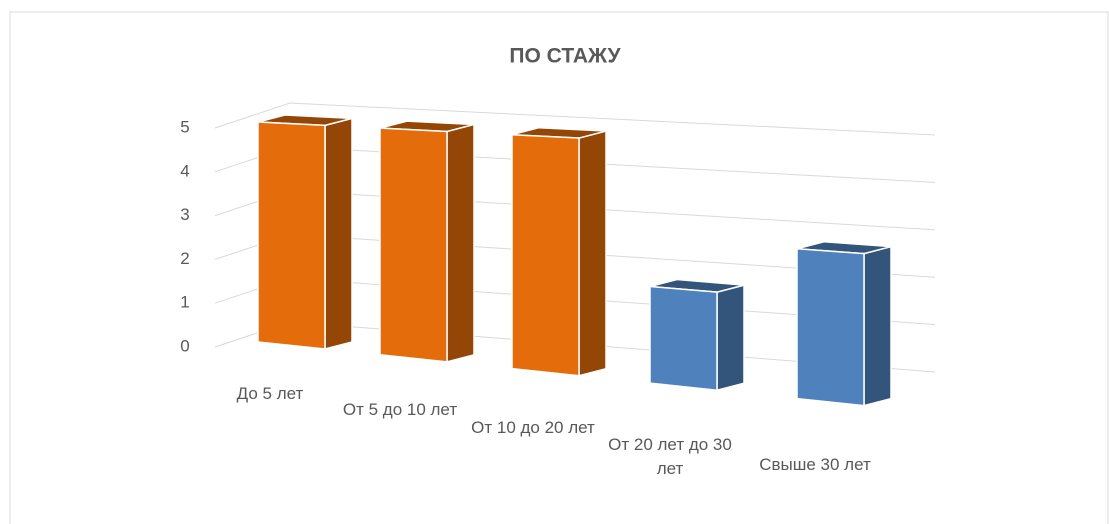 The height and width of the screenshot is (524, 1109). What do you see at coordinates (270, 393) in the screenshot?
I see `x-tick-label: До 5 лет` at bounding box center [270, 393].